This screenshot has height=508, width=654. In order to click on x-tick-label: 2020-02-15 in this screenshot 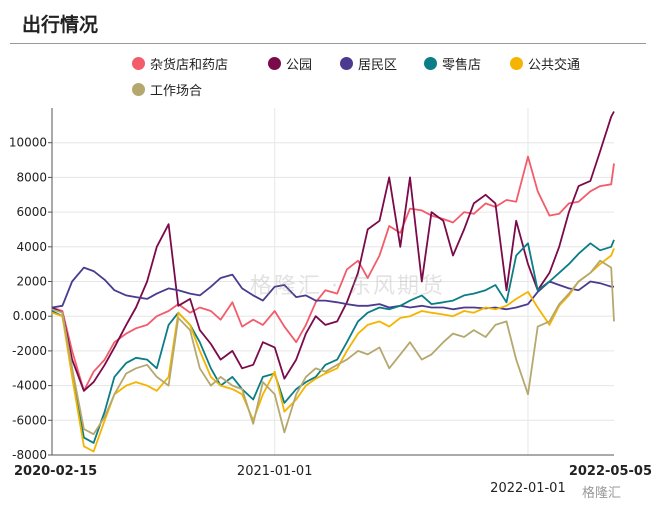, I will do `click(55, 471)`.